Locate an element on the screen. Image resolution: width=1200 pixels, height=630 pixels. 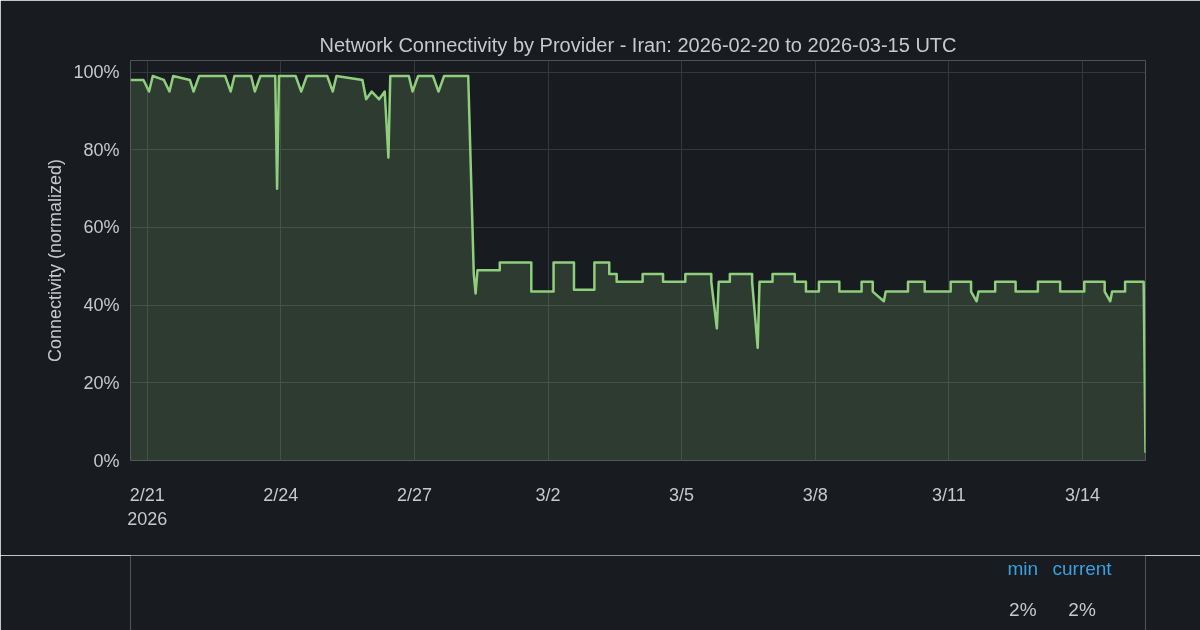
y-tick-label: 60% is located at coordinates (101, 227).